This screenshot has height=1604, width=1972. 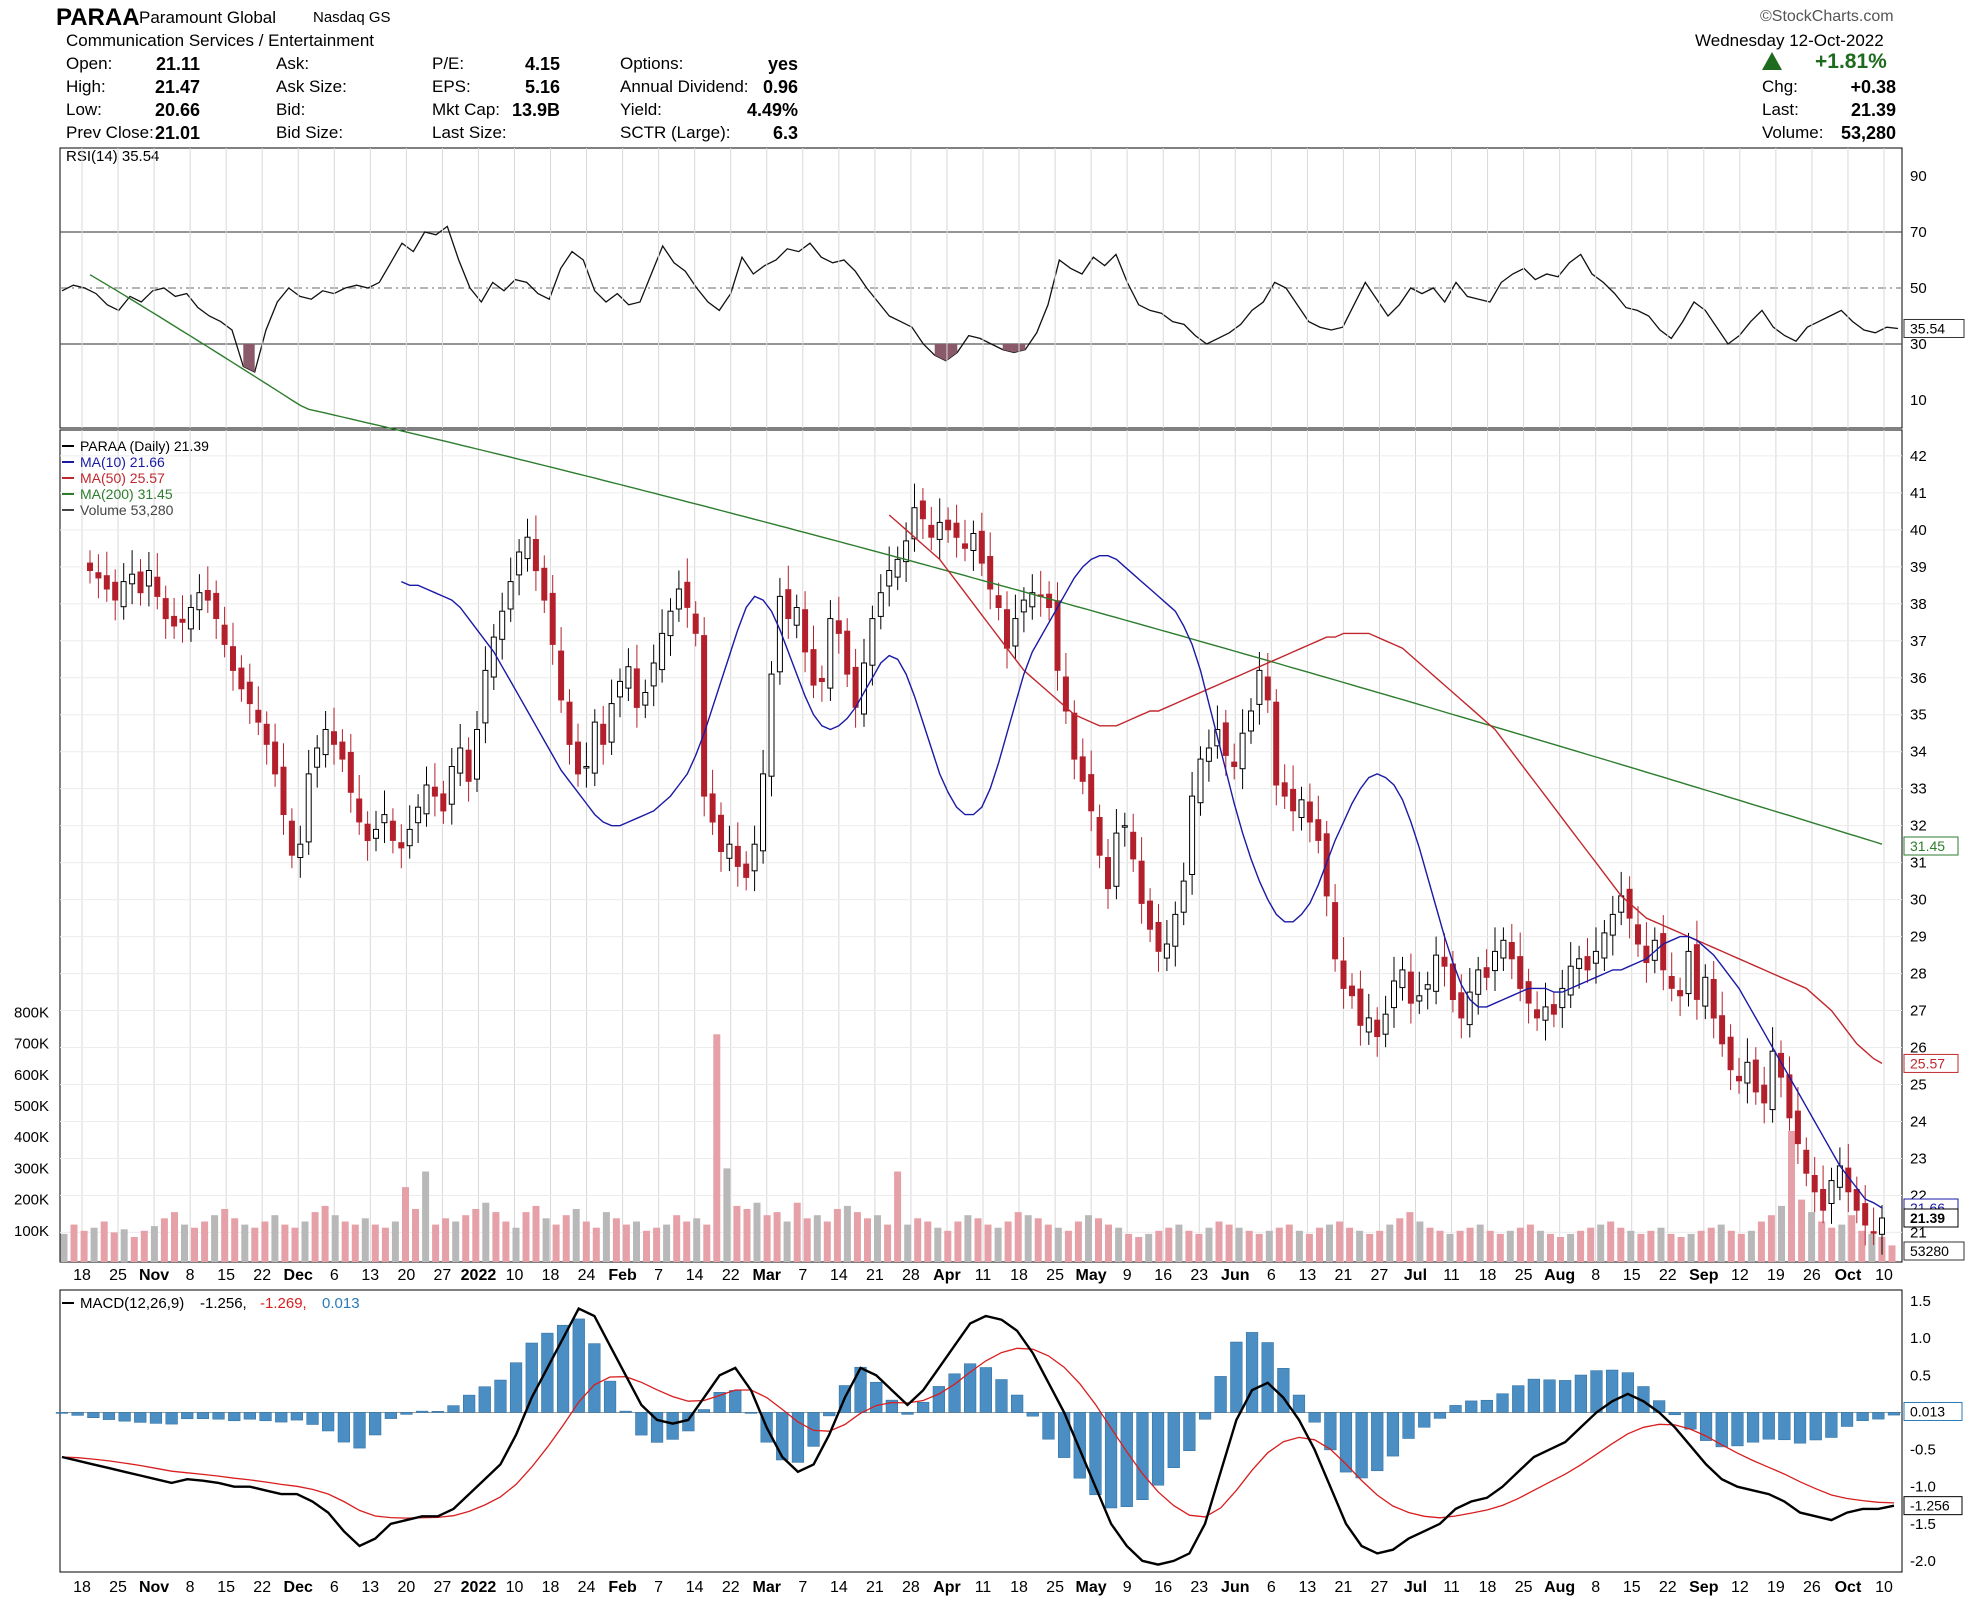 I want to click on rsi-last-value-box, so click(x=1934, y=328).